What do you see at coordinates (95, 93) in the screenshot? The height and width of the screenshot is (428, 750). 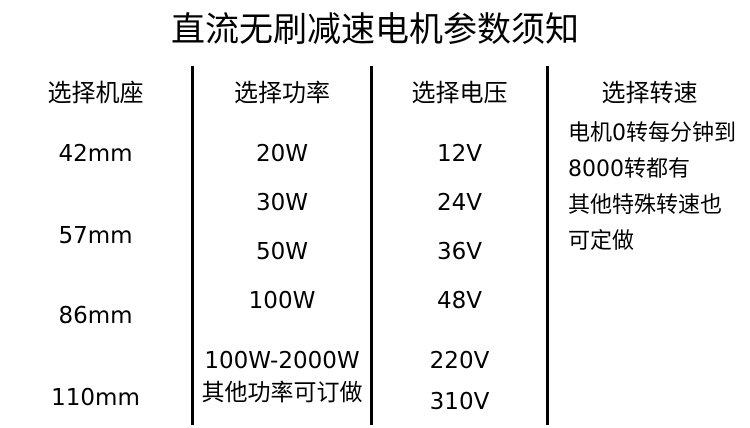 I see `column-header-frame-size: 选择机座` at bounding box center [95, 93].